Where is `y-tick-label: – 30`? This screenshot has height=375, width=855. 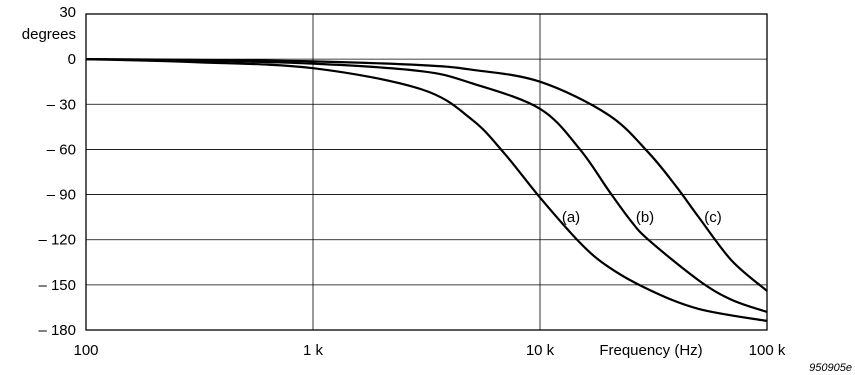 y-tick-label: – 30 is located at coordinates (61, 104).